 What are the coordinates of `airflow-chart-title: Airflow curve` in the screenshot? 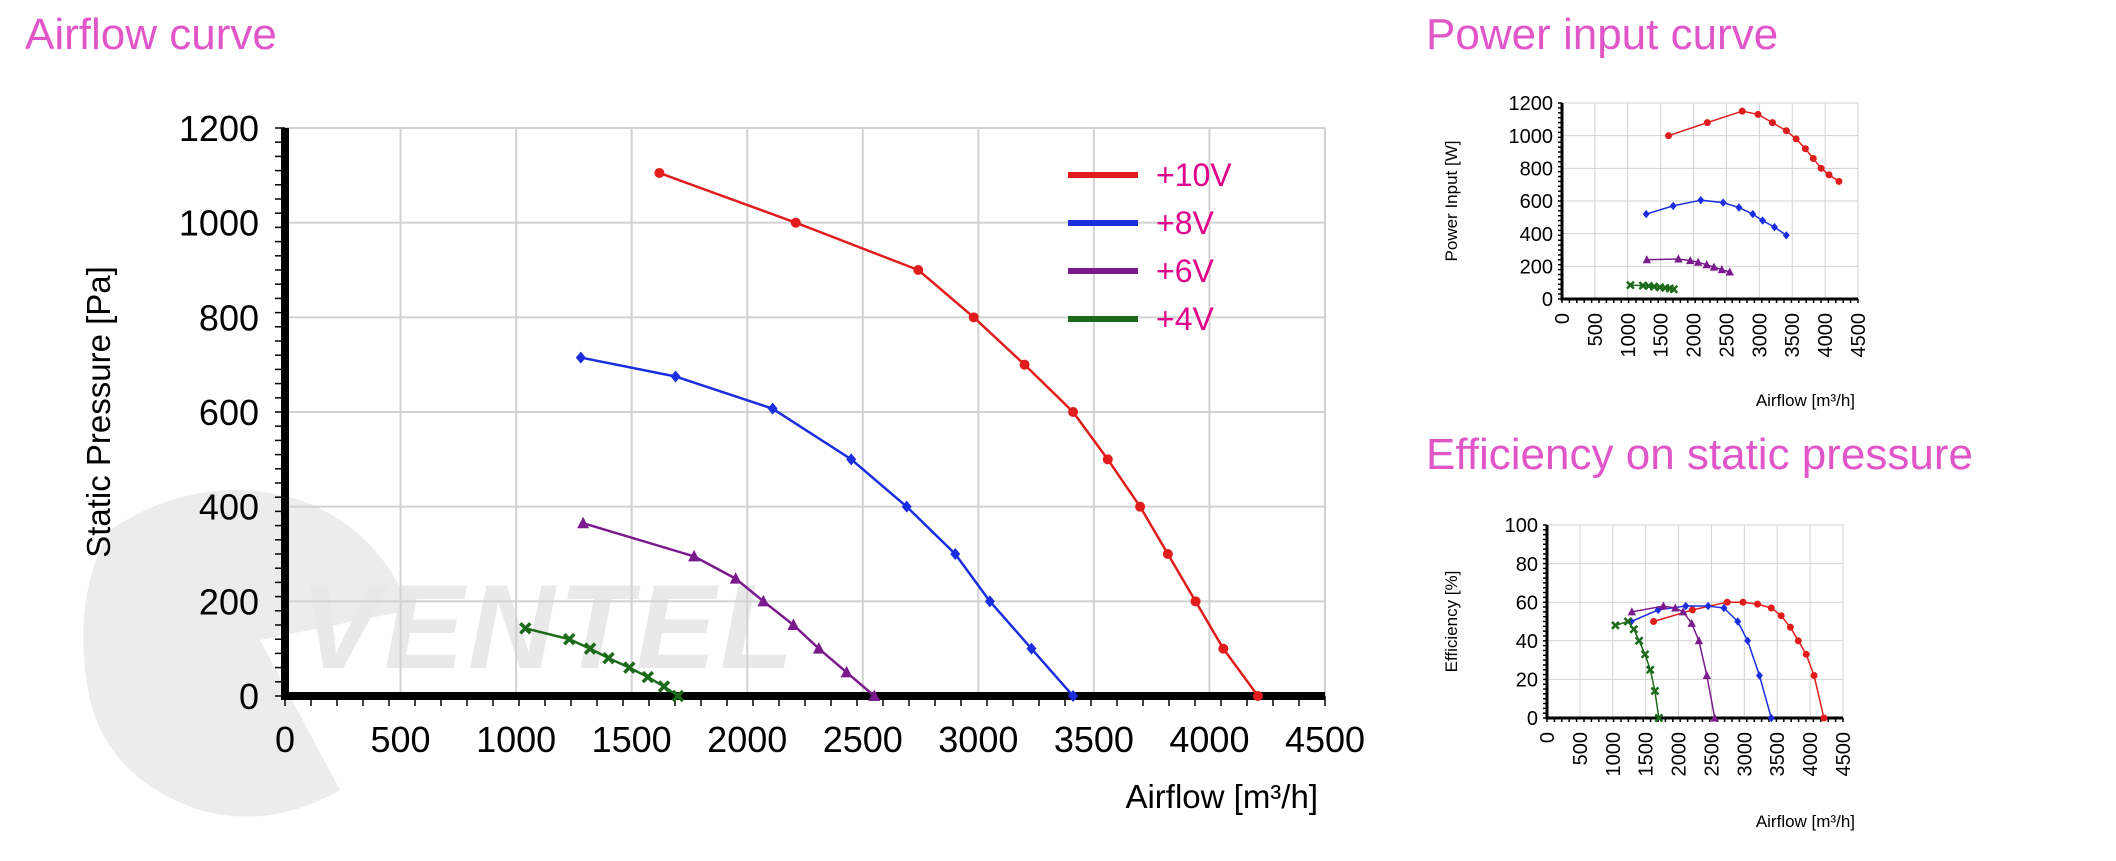 It's located at (151, 34).